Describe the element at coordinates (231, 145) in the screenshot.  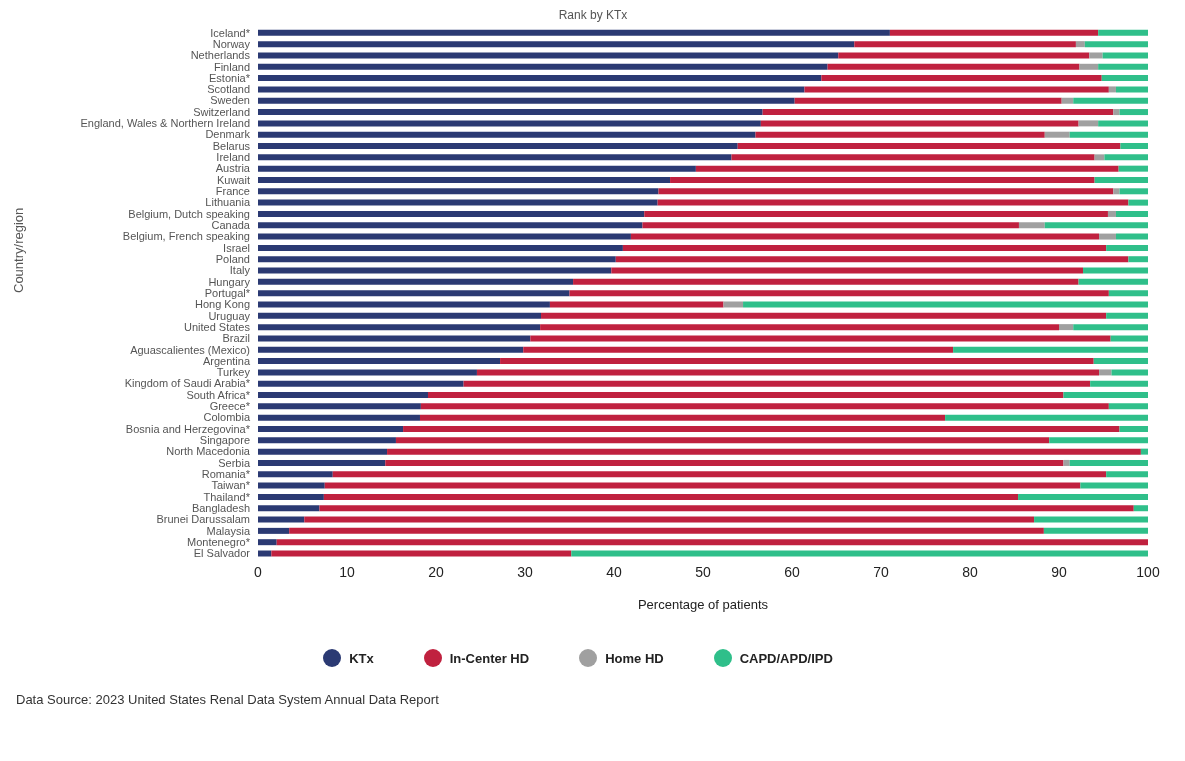
I see `y-tick-label: Belarus` at that location.